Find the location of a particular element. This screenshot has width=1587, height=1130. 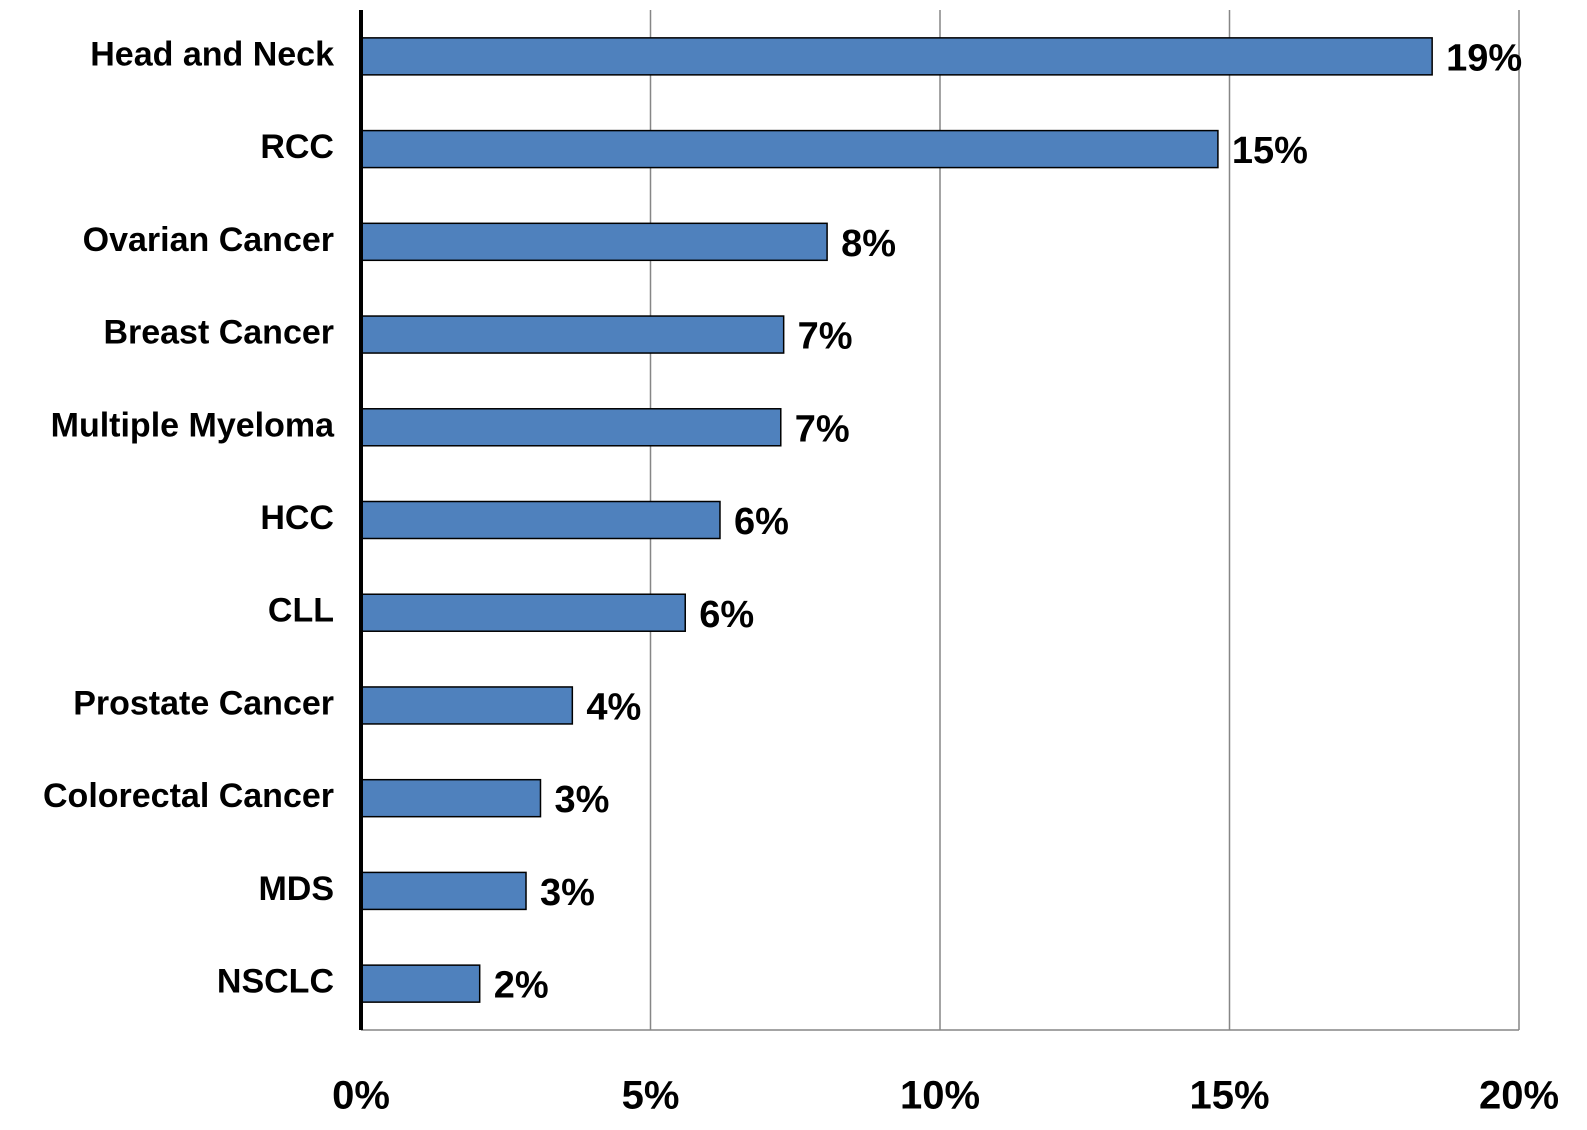

y-tick-label: Head and Neck is located at coordinates (212, 54).